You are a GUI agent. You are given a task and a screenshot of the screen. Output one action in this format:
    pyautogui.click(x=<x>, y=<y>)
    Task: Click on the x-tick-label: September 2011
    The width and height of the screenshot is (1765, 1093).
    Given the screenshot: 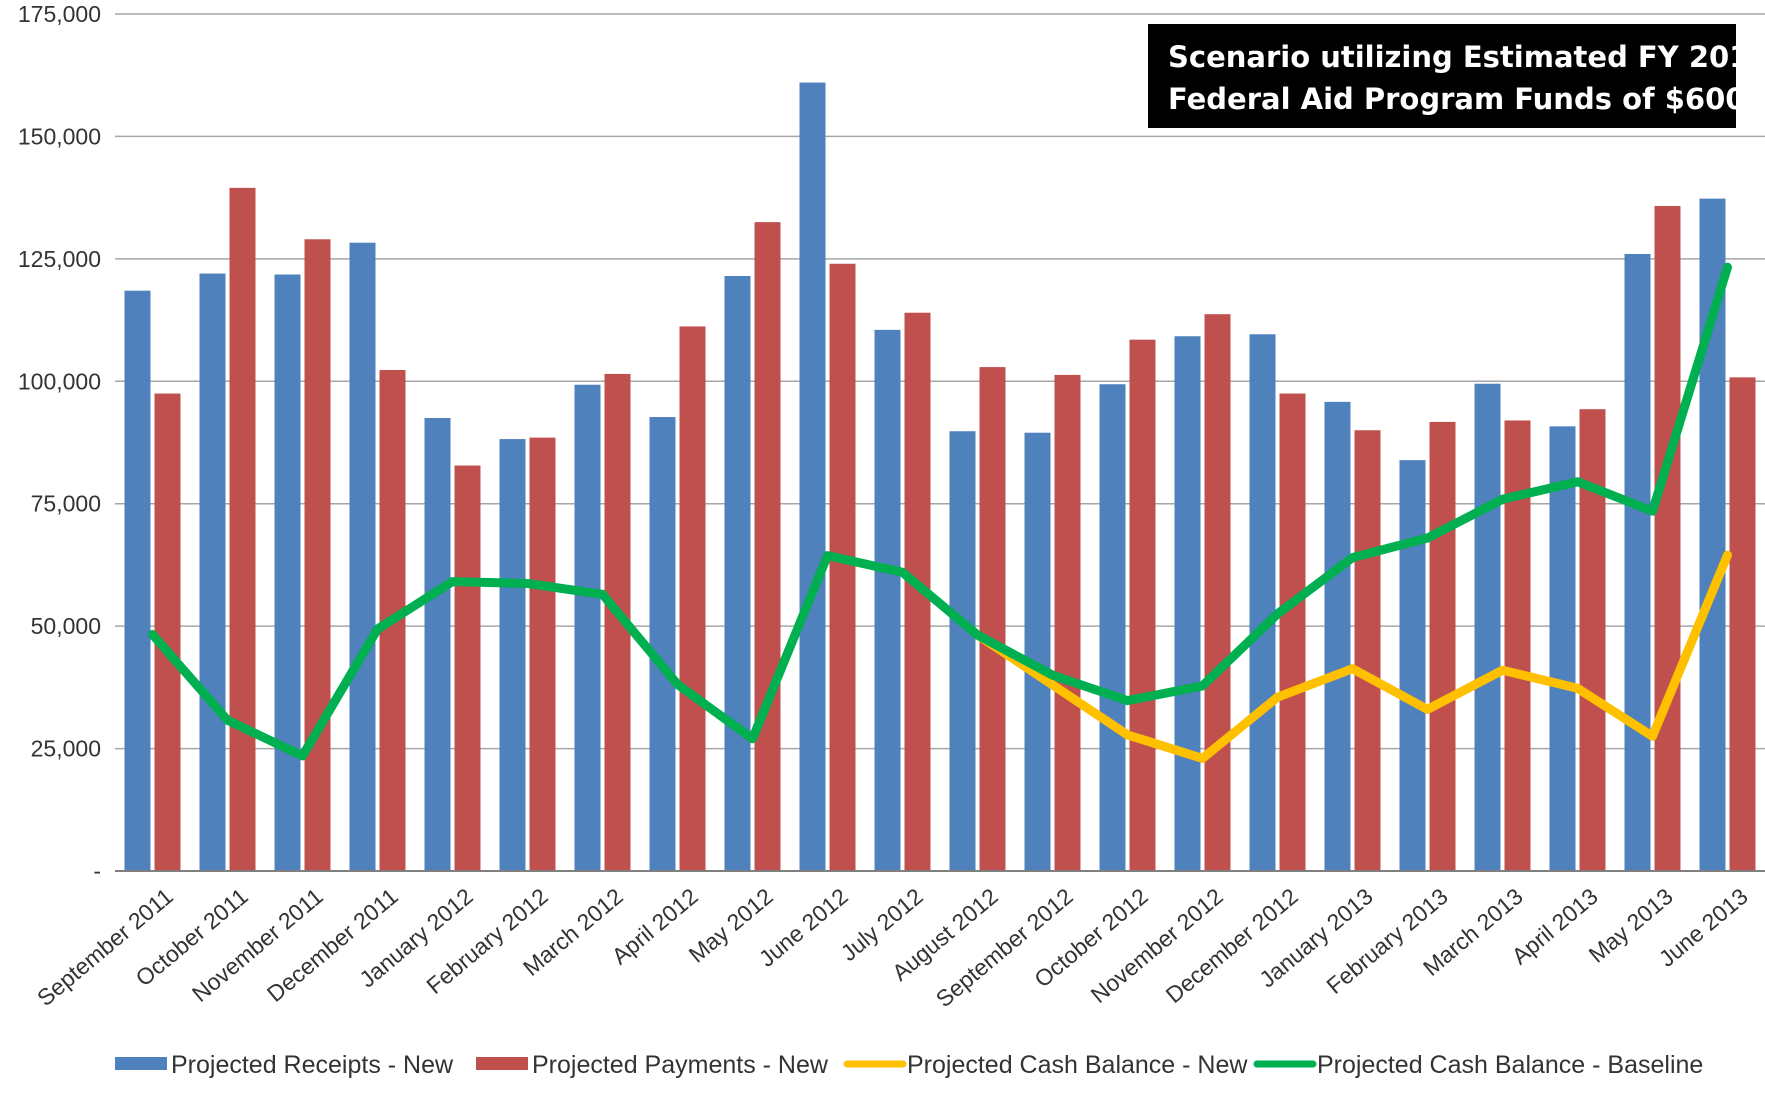 What is the action you would take?
    pyautogui.click(x=105, y=947)
    